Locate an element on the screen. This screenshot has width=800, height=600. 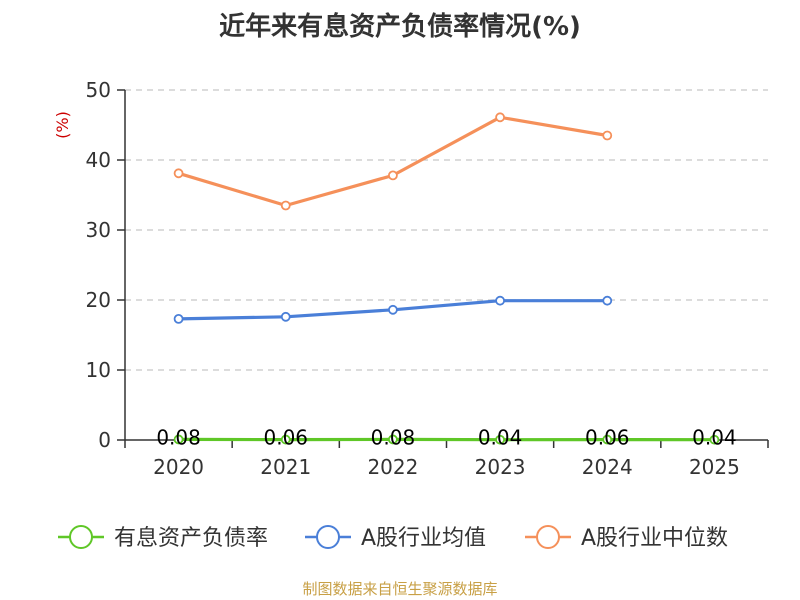
x-tick-label: 2020 is located at coordinates (178, 467).